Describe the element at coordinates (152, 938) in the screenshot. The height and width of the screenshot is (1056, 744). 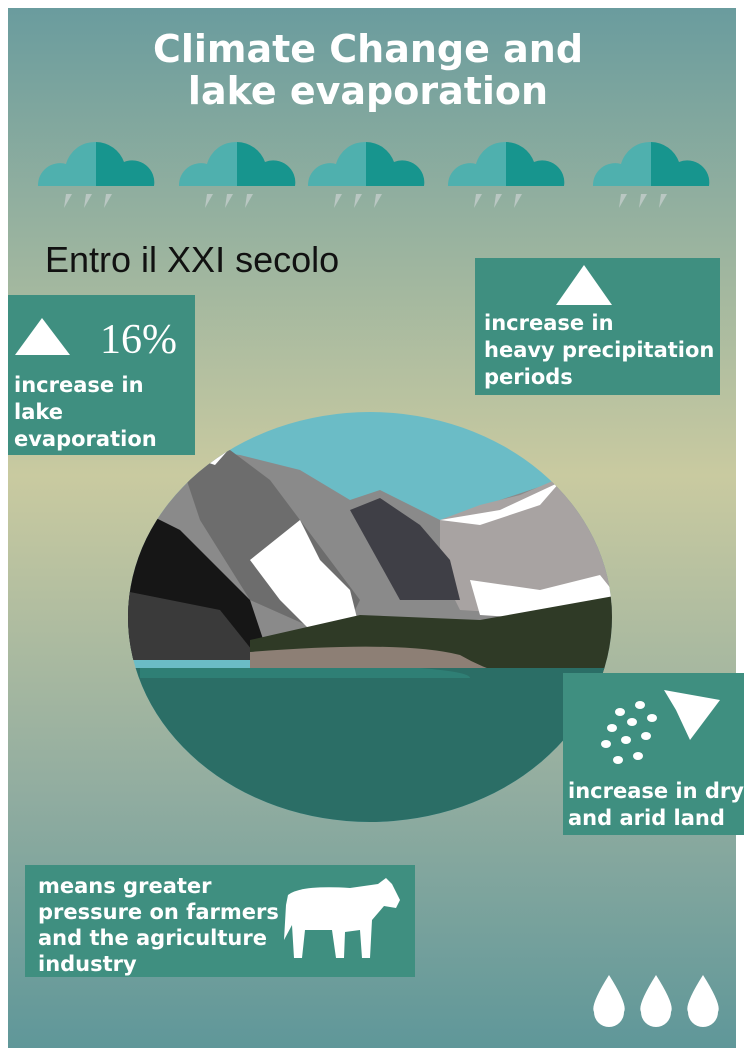
I see `panel-text: and the agriculture` at that location.